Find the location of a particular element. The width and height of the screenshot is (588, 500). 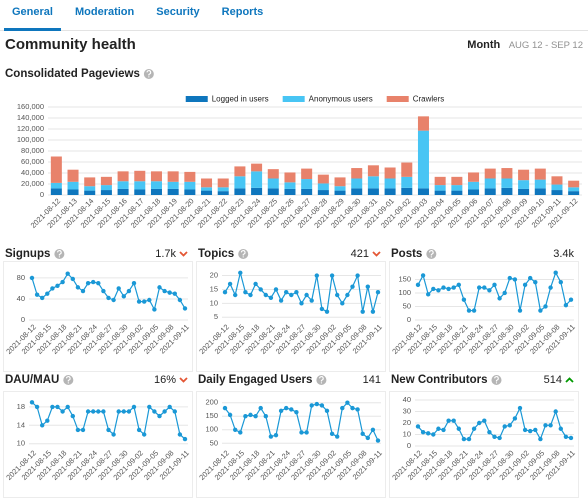

metric-total: 141 is located at coordinates (372, 380).